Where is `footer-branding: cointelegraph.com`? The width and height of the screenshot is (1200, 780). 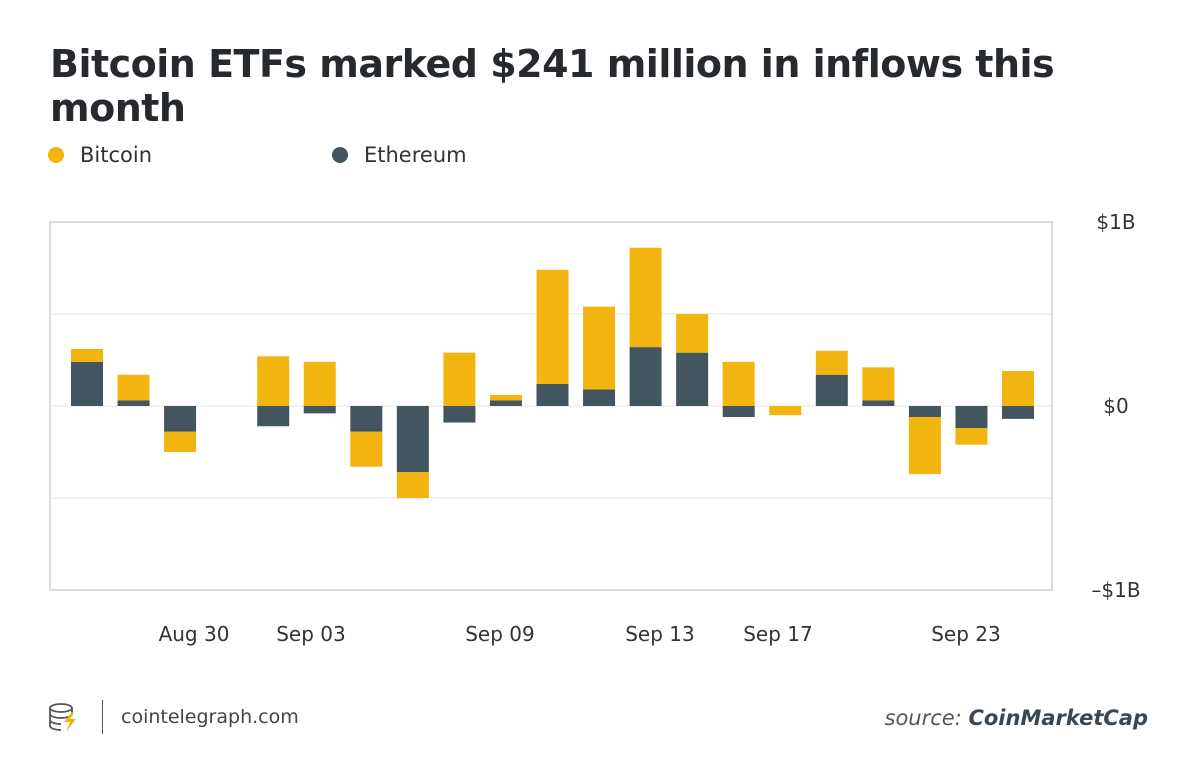 footer-branding: cointelegraph.com is located at coordinates (173, 717).